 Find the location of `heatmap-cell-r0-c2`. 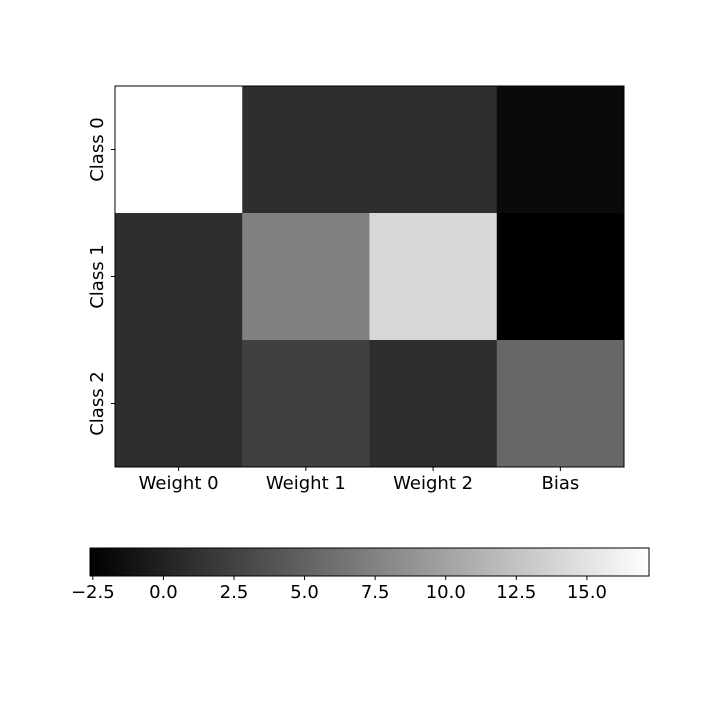

heatmap-cell-r0-c2 is located at coordinates (433, 150).